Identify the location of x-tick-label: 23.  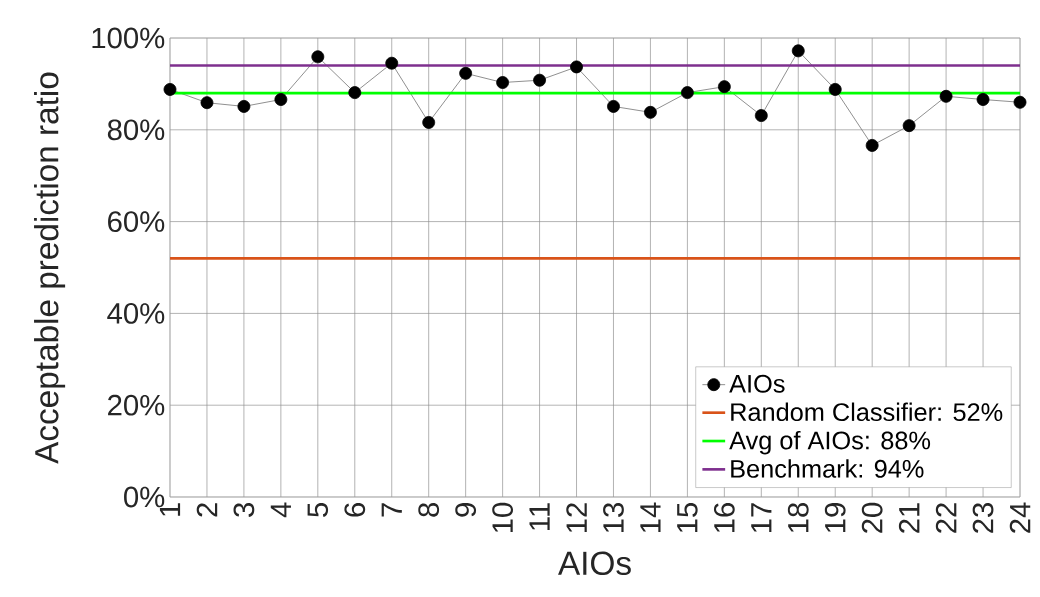
(983, 518).